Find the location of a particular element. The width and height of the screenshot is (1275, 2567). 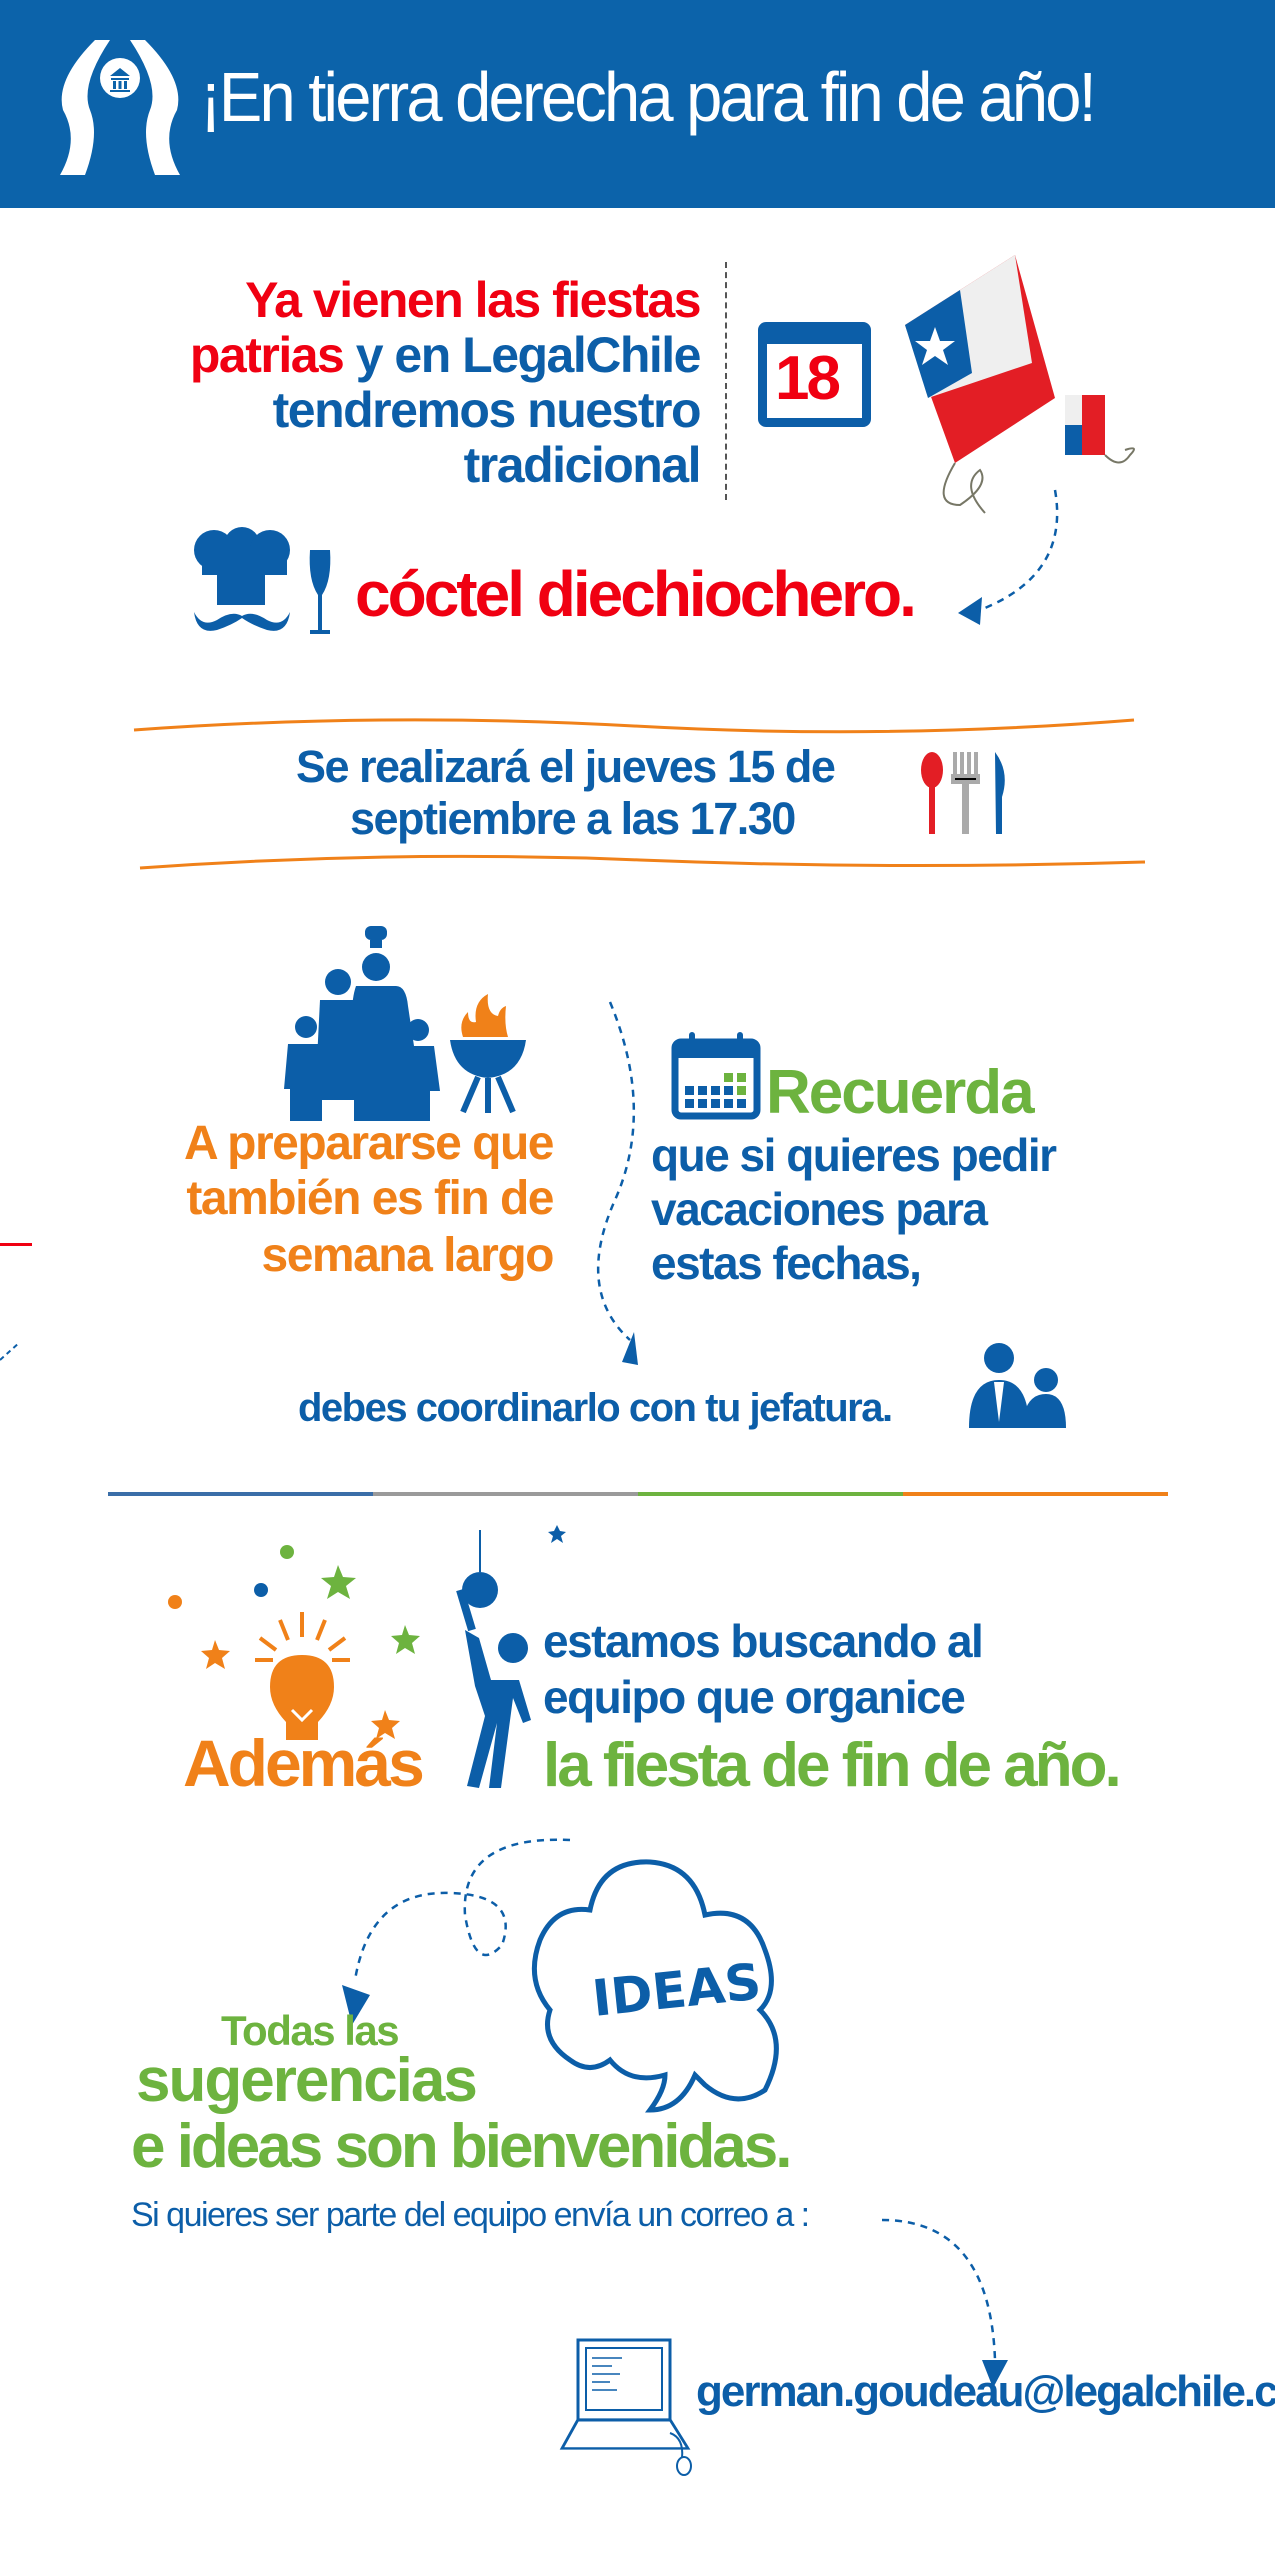

intro-line-2: patrias y en LegalChile is located at coordinates (445, 355).